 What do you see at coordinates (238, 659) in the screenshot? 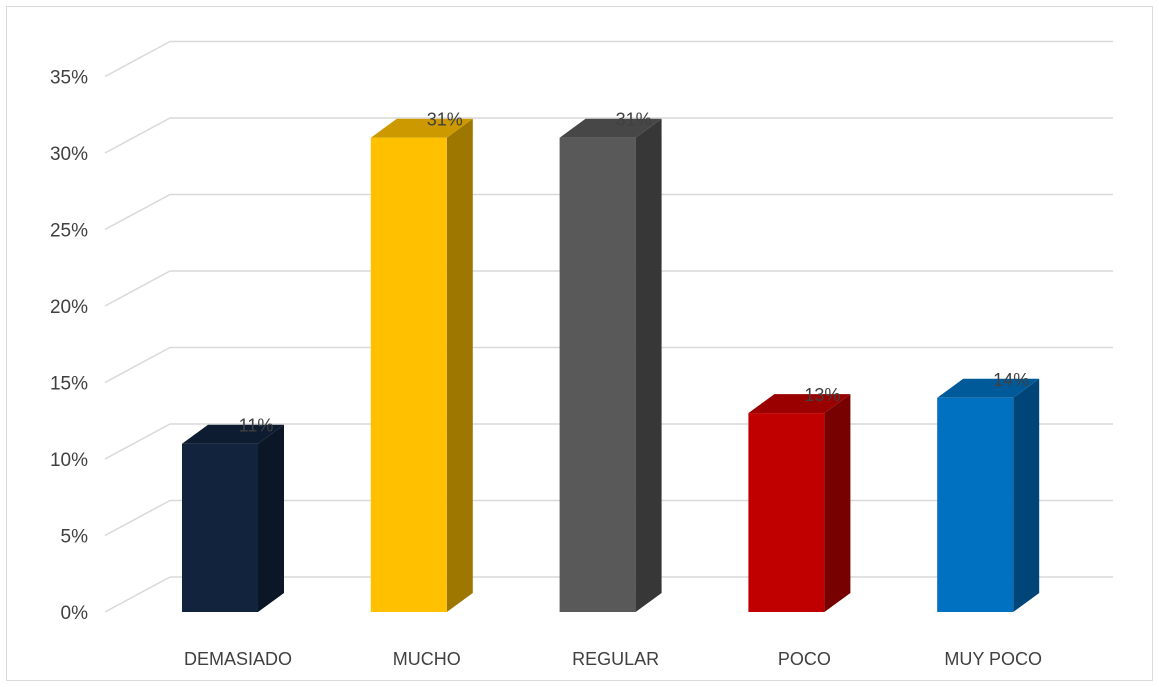
I see `category-label: DEMASIADO` at bounding box center [238, 659].